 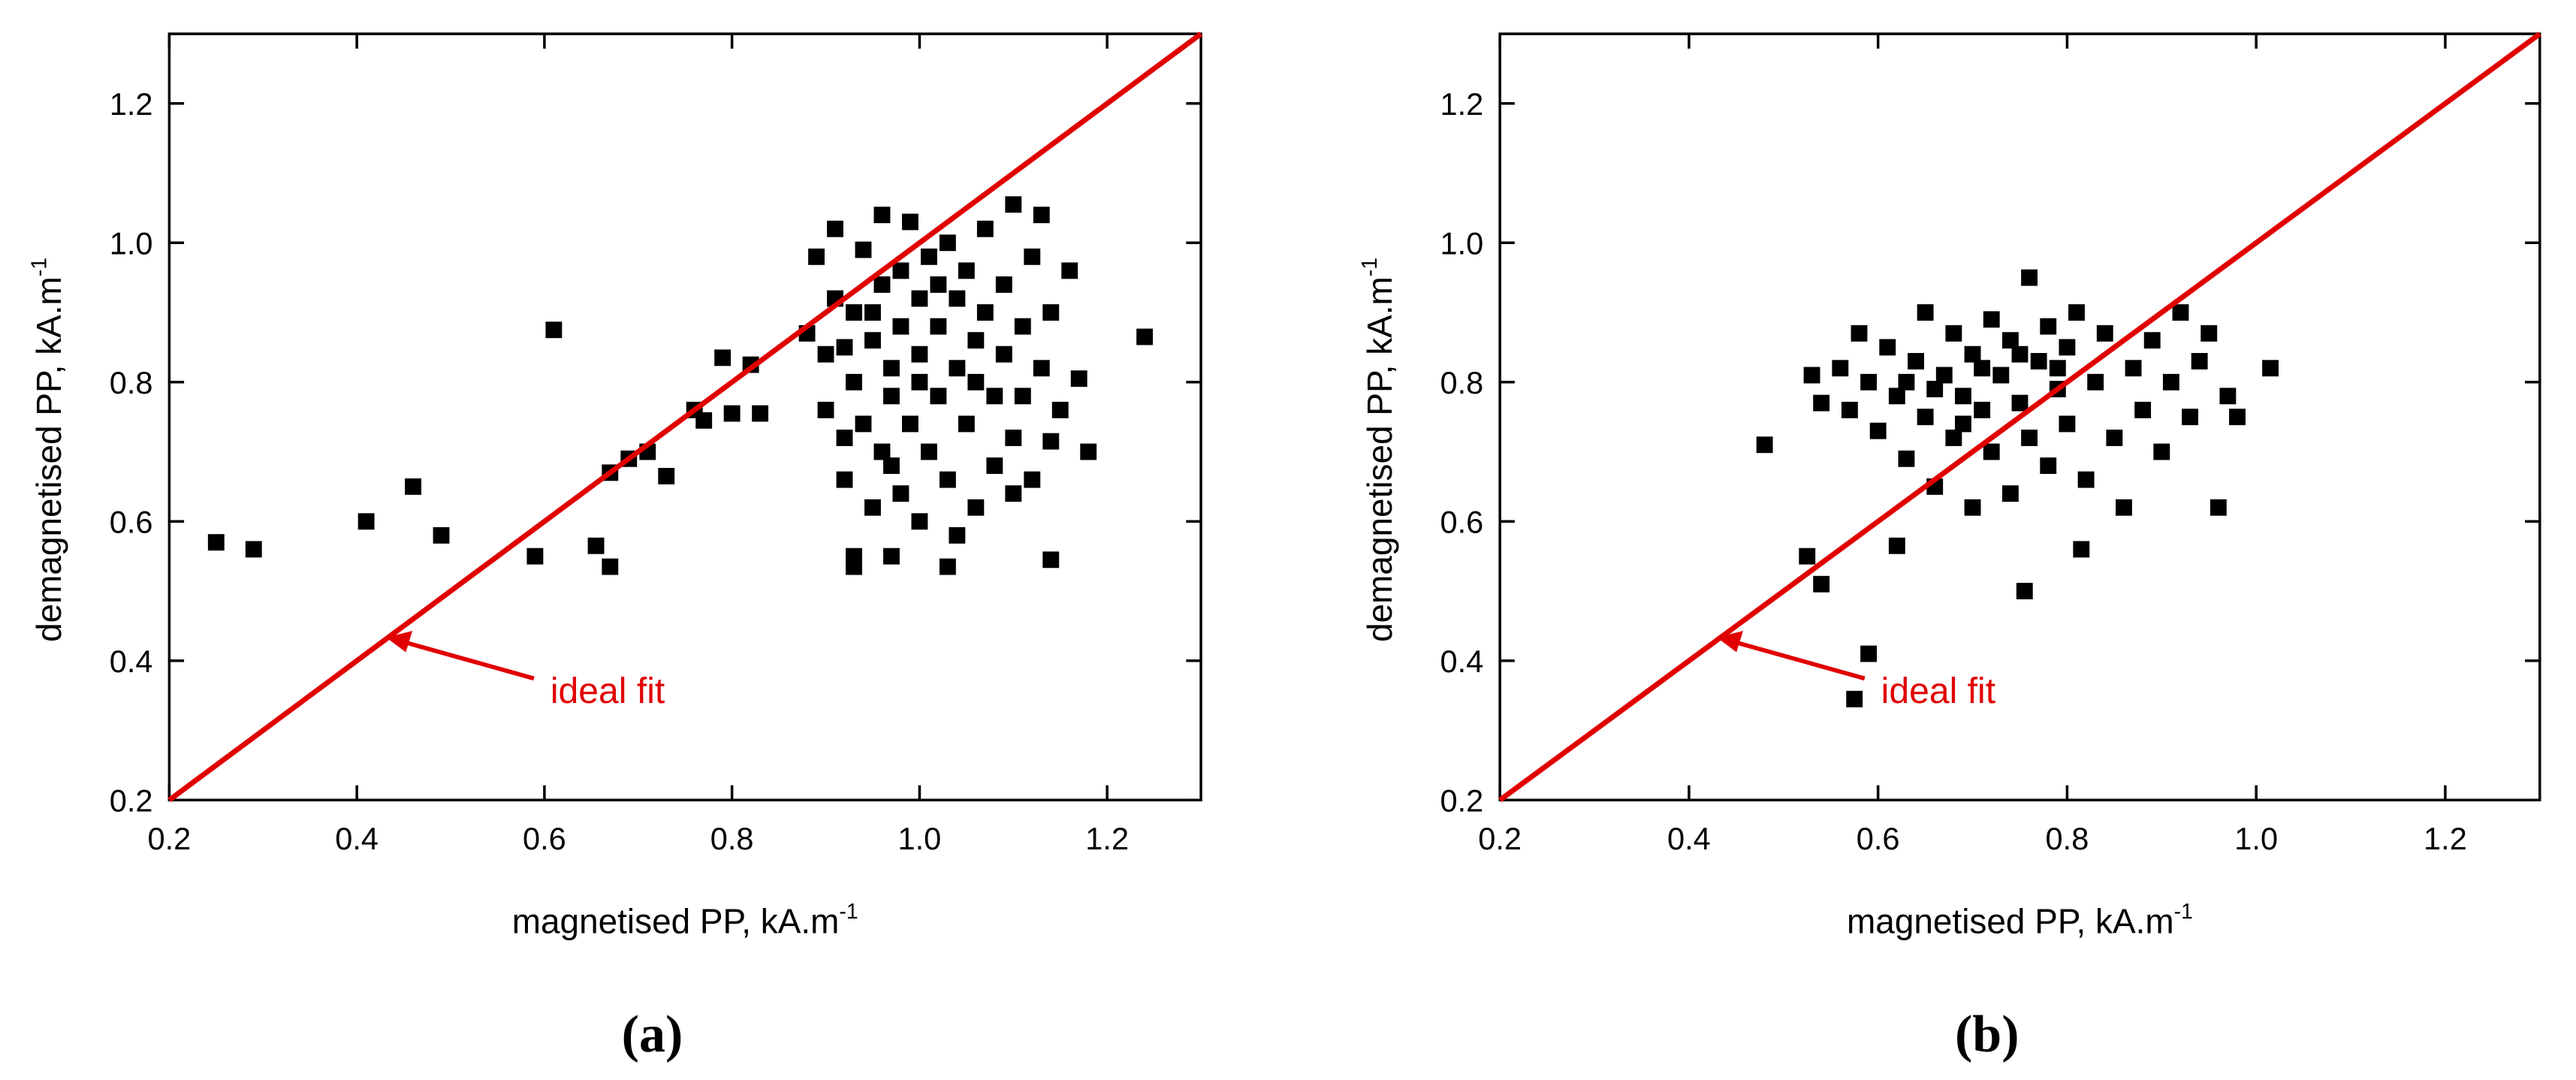 What do you see at coordinates (2010, 920) in the screenshot?
I see `x-axis-title-text: magnetised PP, kA.m` at bounding box center [2010, 920].